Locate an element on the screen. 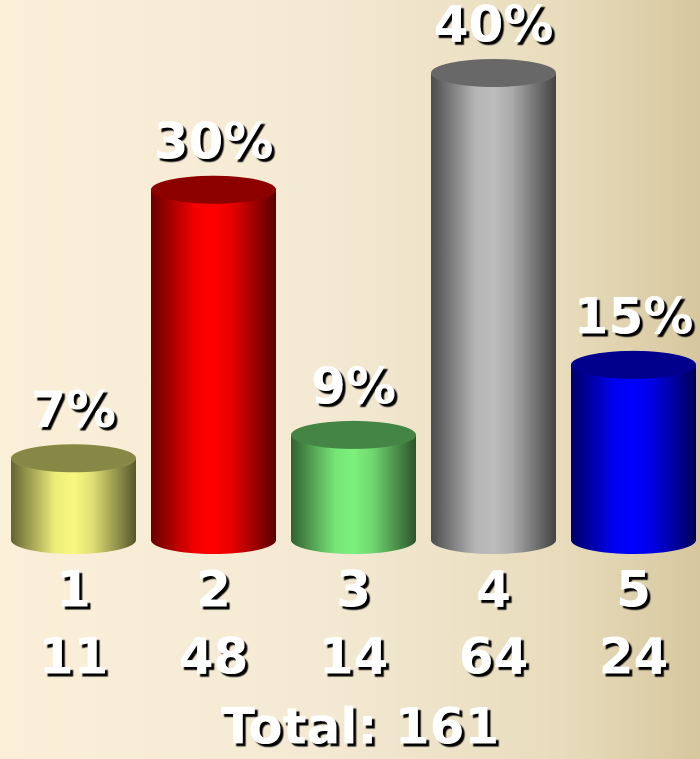  count-label: 11 is located at coordinates (74, 657).